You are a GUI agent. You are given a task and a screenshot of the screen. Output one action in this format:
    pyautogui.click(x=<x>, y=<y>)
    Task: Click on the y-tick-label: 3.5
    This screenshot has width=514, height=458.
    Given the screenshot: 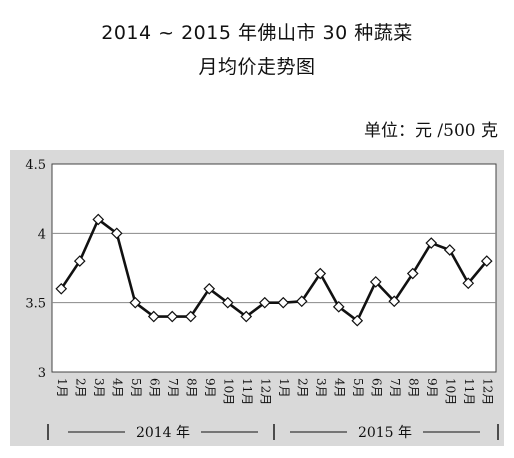 What is the action you would take?
    pyautogui.click(x=35, y=304)
    